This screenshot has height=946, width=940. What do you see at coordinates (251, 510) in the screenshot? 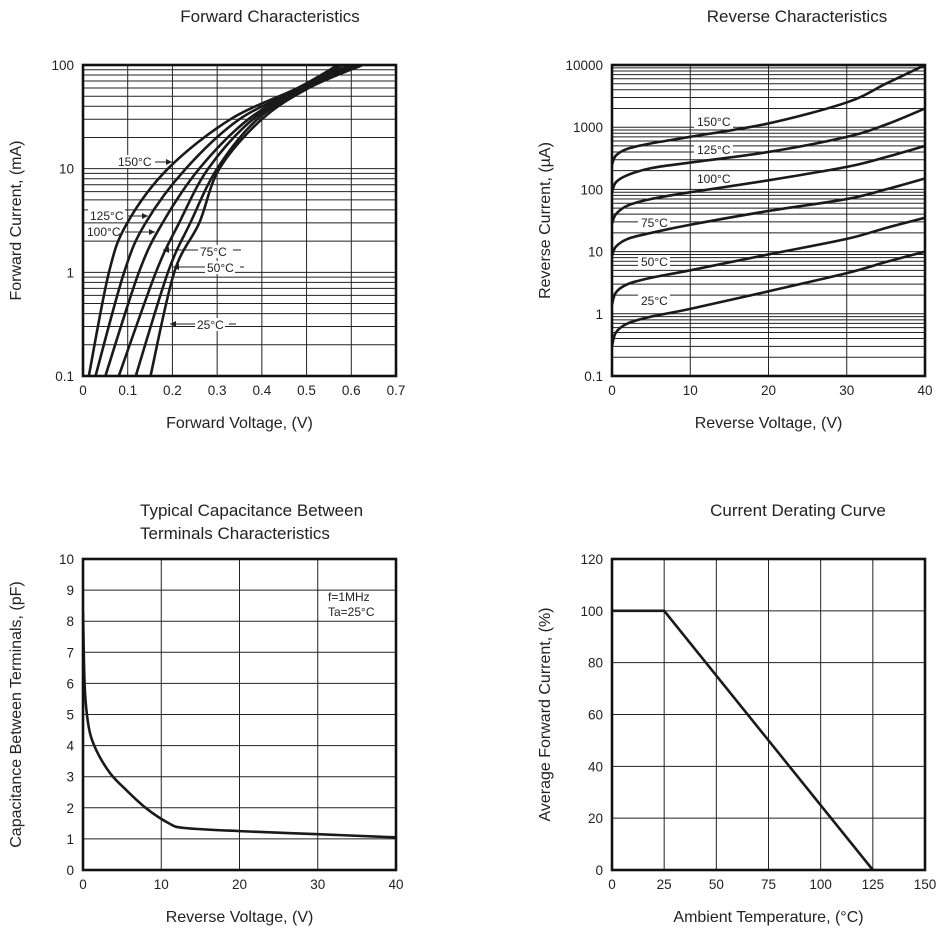
I see `chart-title: Typical Capacitance Between` at bounding box center [251, 510].